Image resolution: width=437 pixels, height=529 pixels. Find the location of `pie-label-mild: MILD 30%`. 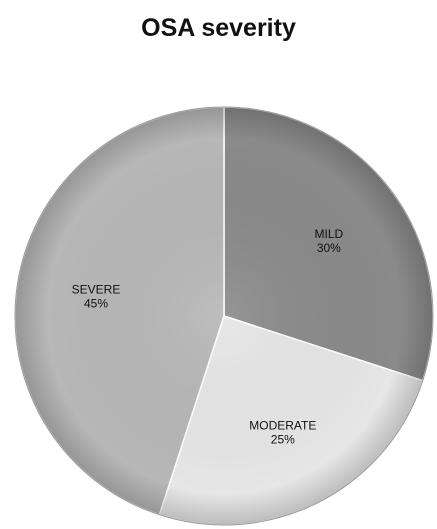

pie-label-mild: MILD 30% is located at coordinates (328, 241).